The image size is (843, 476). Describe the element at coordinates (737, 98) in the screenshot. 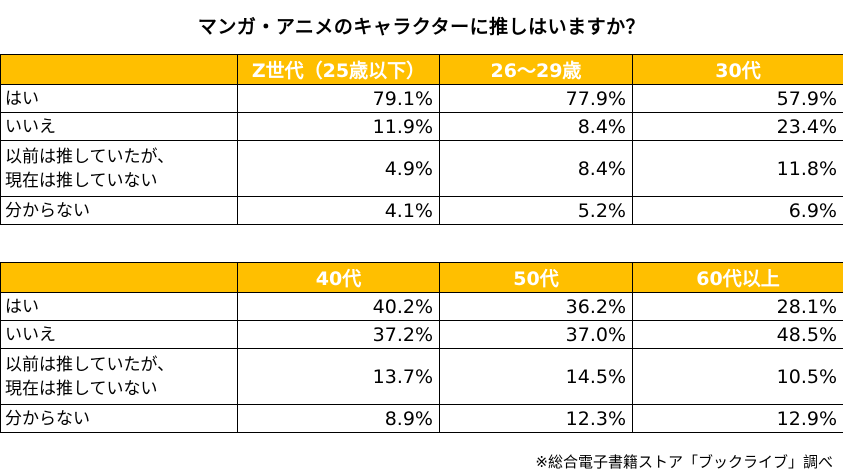

I see `cell-value: 57.9%` at that location.